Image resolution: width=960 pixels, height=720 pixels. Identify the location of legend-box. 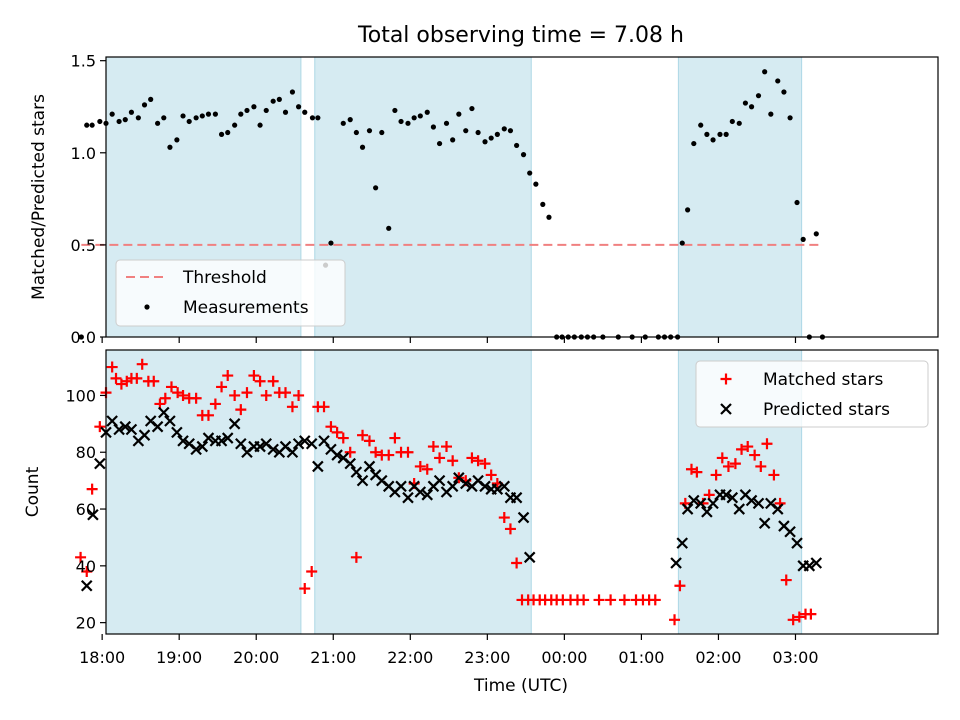
(230, 293).